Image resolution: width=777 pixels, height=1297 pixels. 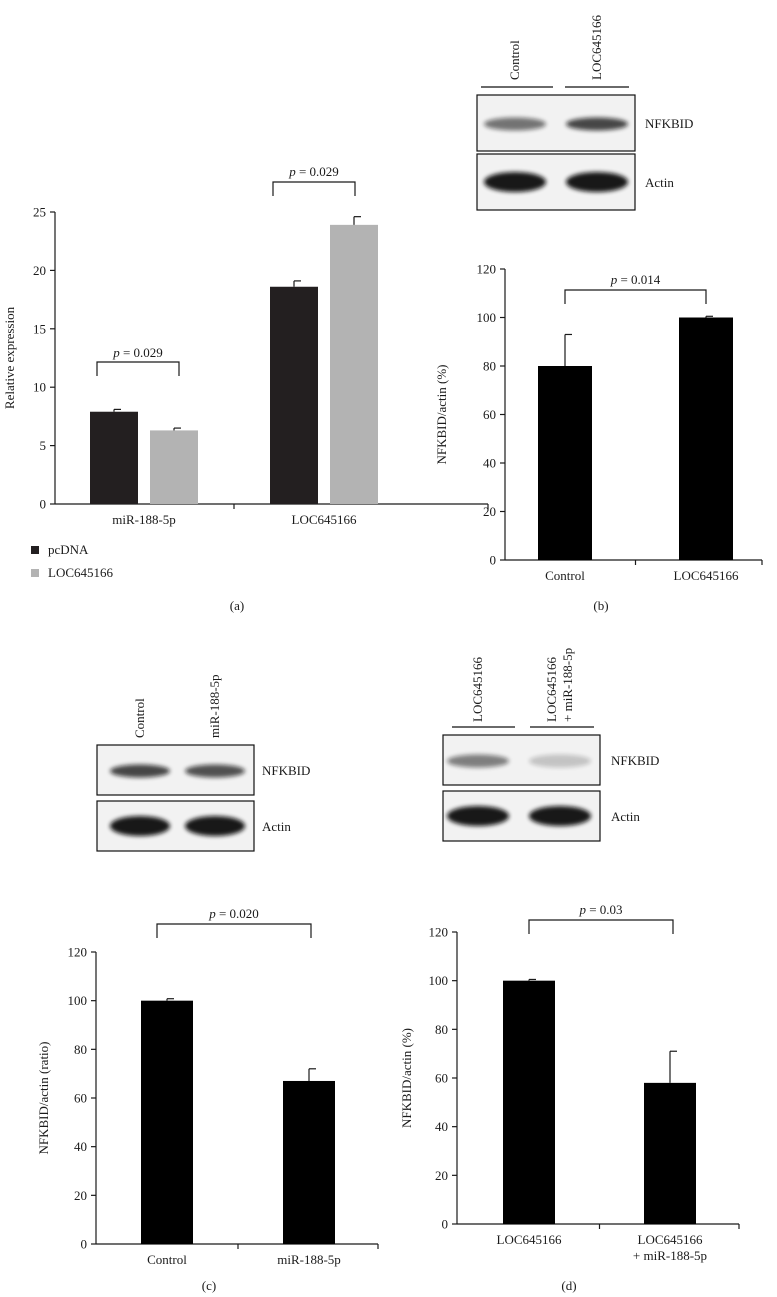 I want to click on panel-label-d: (d), so click(x=568, y=1285).